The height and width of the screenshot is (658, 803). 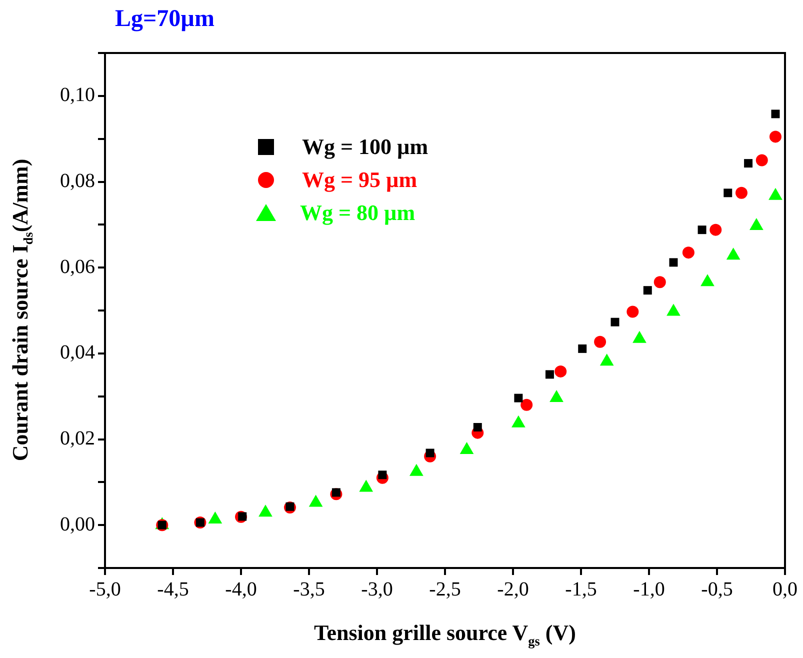 What do you see at coordinates (445, 635) in the screenshot?
I see `x-axis-title: Tension grille source V$_{gs}$ (V)` at bounding box center [445, 635].